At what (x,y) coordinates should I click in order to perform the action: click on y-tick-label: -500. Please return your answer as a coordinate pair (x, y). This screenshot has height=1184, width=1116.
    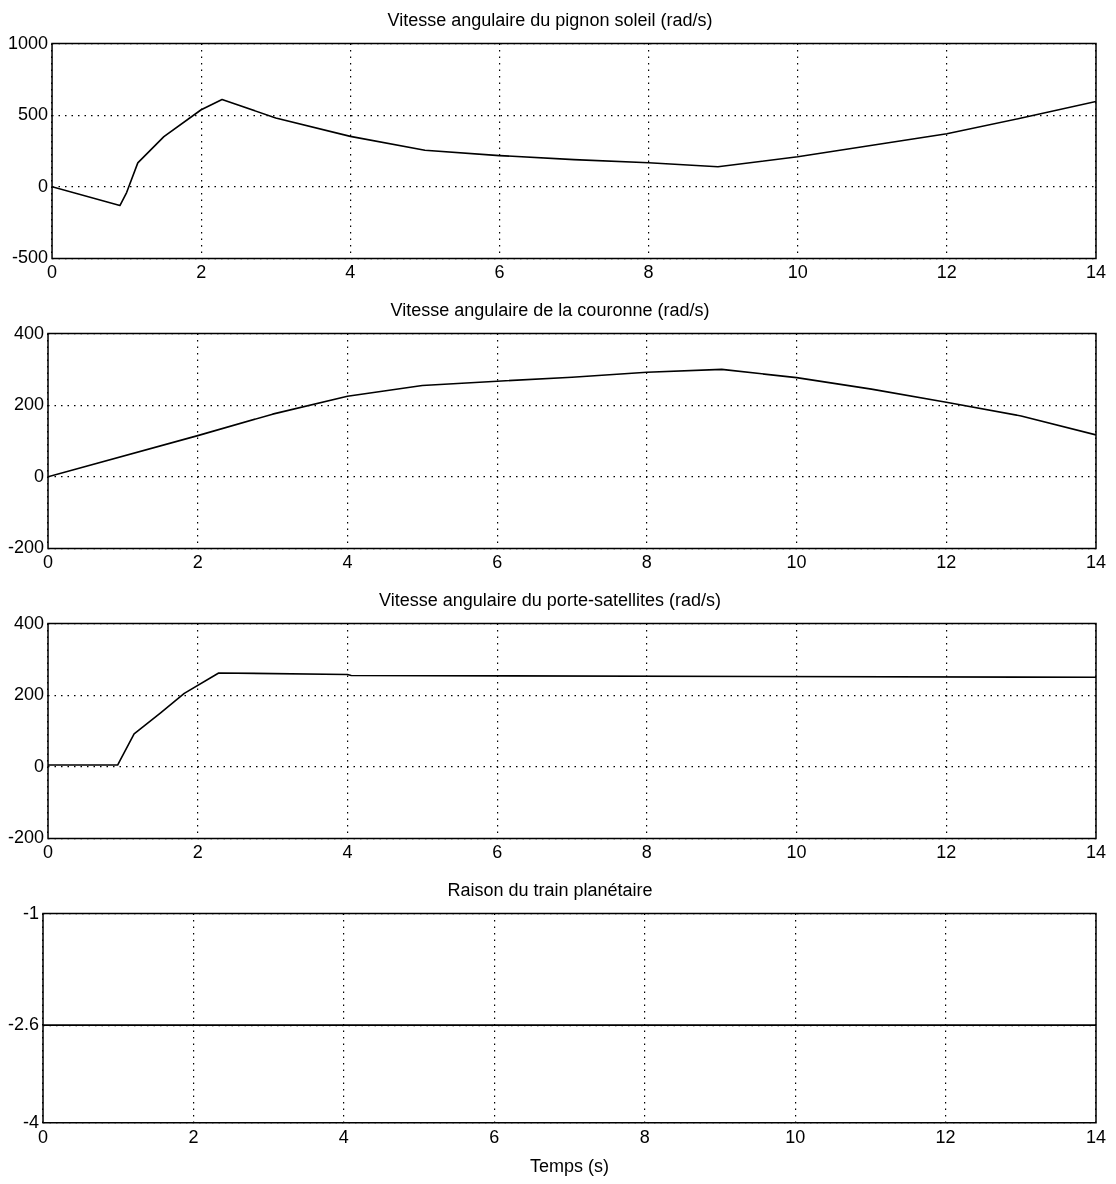
    Looking at the image, I should click on (30, 257).